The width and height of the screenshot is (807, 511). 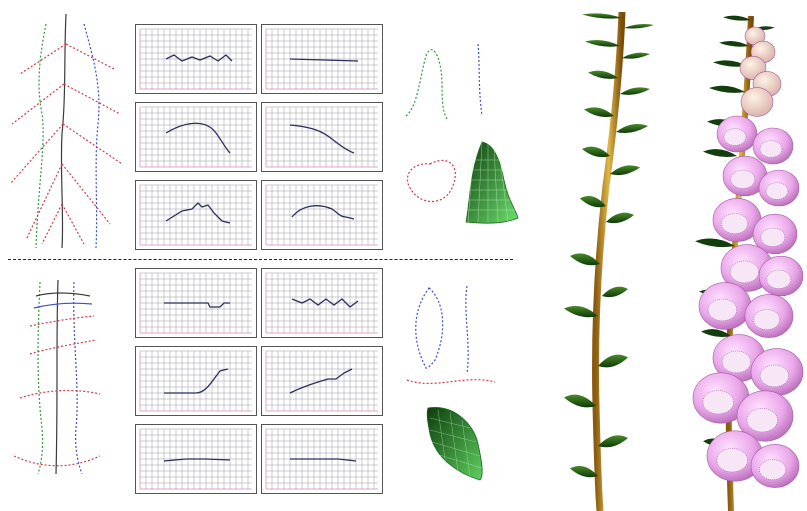 I want to click on plot-4-curve, so click(x=322, y=139).